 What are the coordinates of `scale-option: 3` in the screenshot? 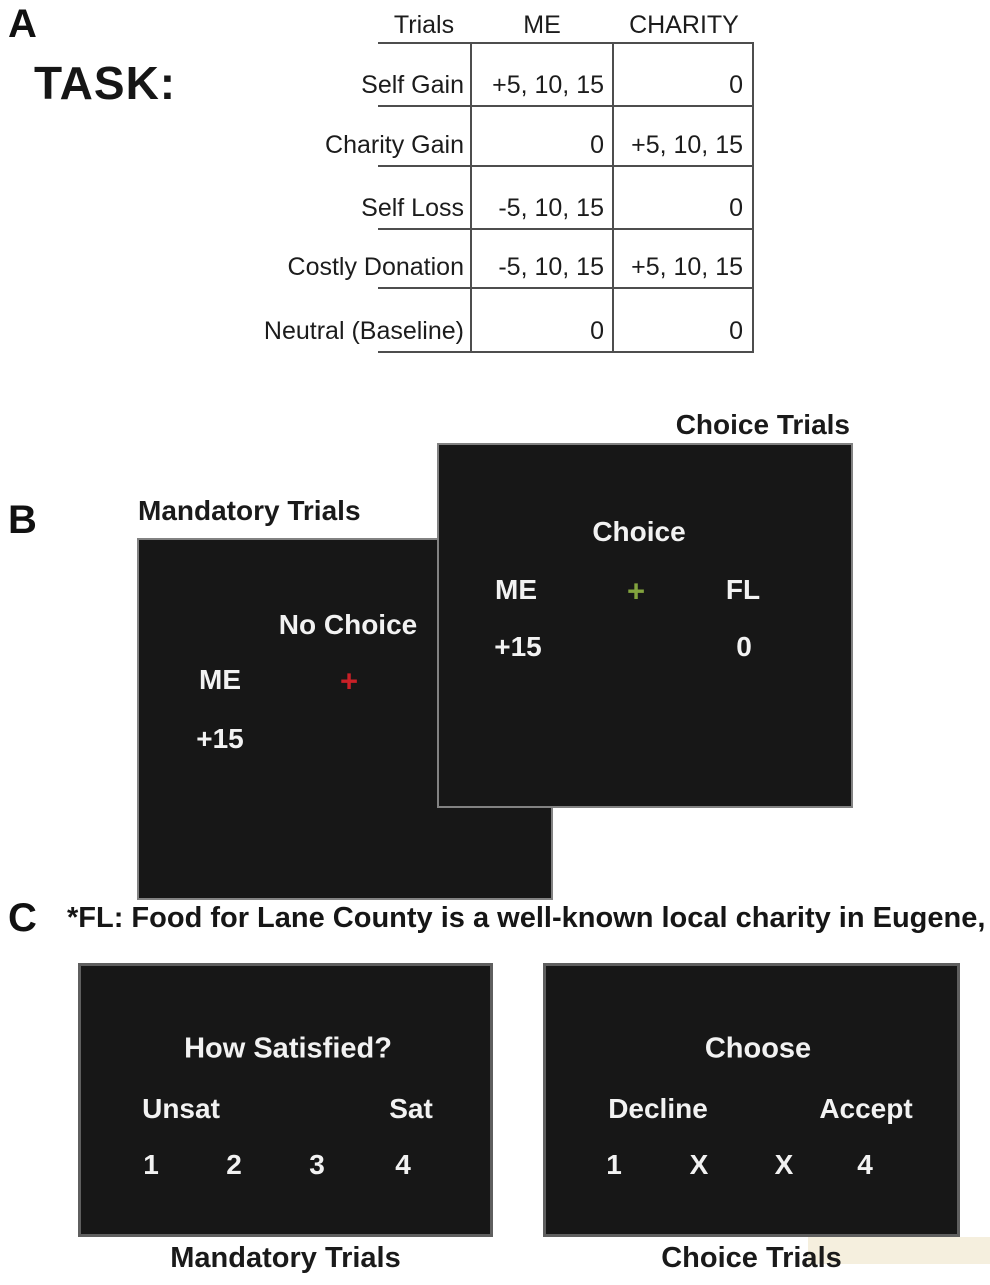 It's located at (317, 1164).